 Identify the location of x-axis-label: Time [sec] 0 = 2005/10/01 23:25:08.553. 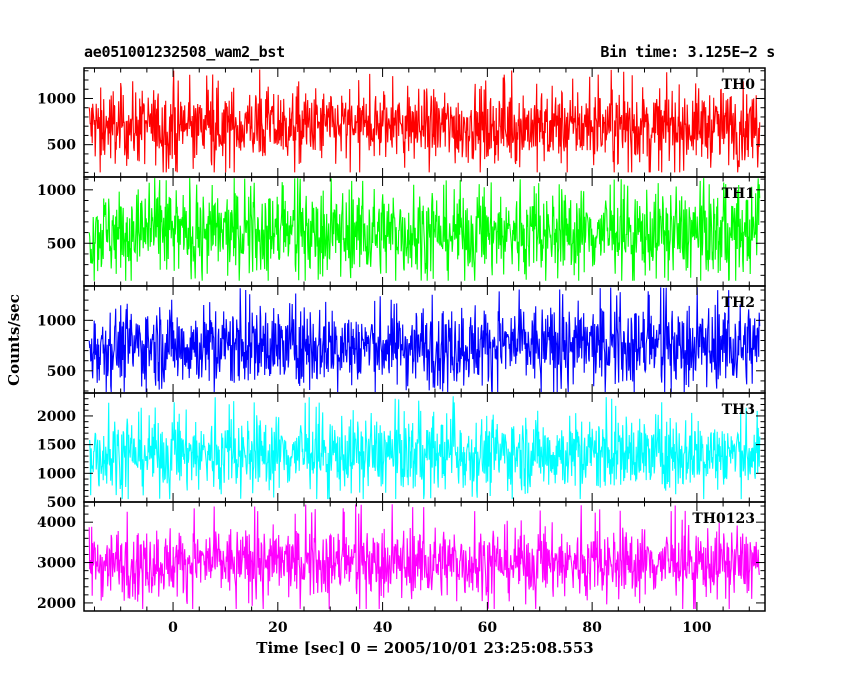
(425, 648).